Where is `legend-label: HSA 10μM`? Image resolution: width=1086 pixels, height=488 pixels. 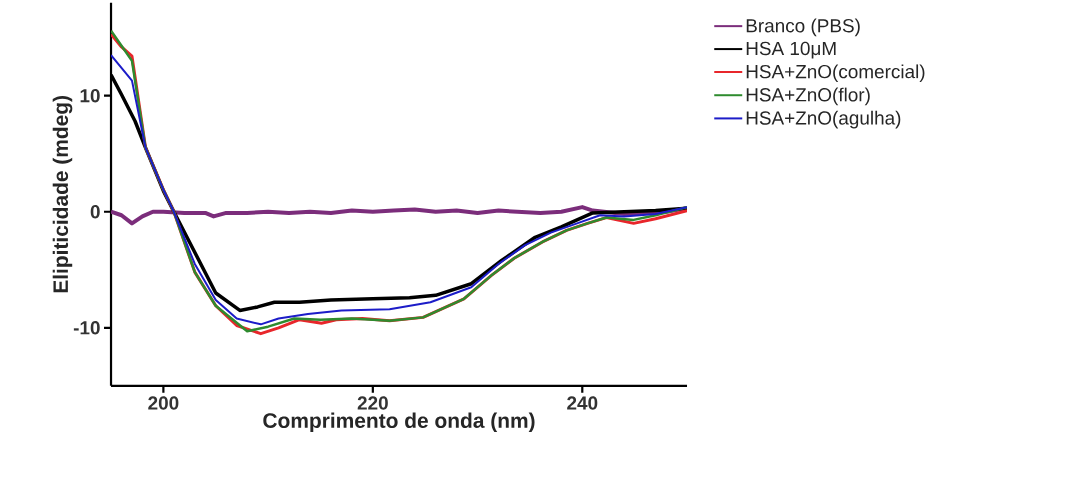 legend-label: HSA 10μM is located at coordinates (791, 50).